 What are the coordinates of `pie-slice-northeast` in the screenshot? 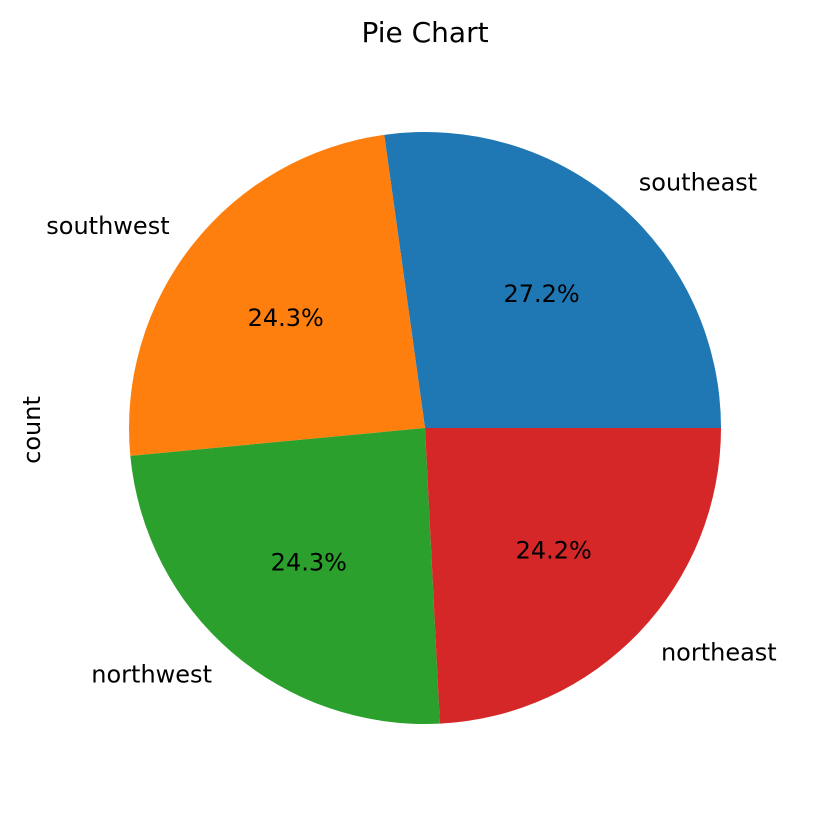 It's located at (573, 576).